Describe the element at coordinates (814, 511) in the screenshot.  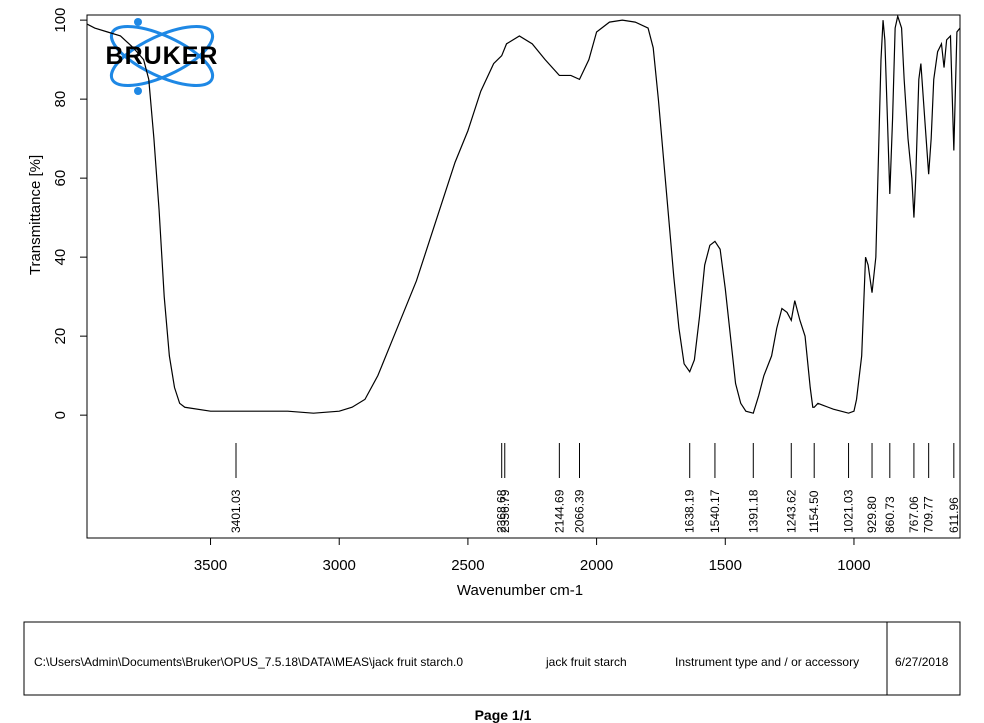
I see `peak-label: 1154.50` at that location.